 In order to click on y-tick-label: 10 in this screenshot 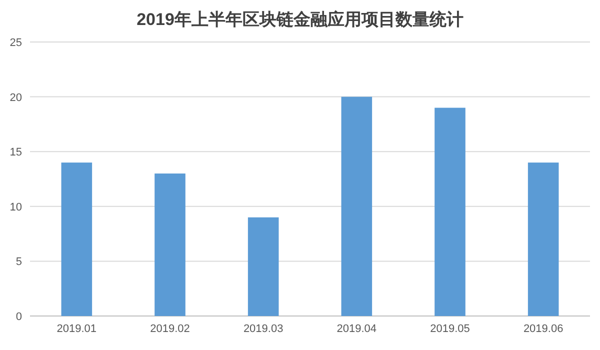, I will do `click(16, 207)`.